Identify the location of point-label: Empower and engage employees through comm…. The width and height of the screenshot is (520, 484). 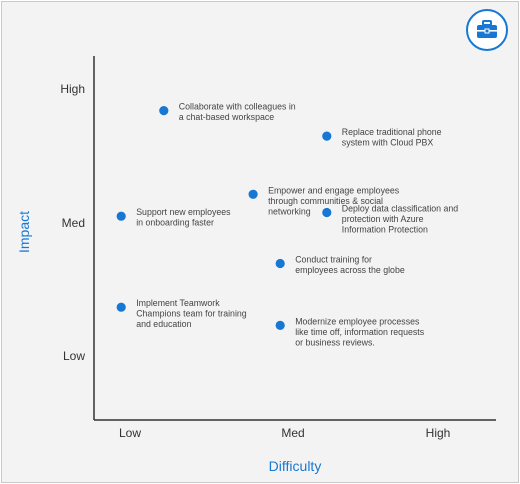
(334, 200).